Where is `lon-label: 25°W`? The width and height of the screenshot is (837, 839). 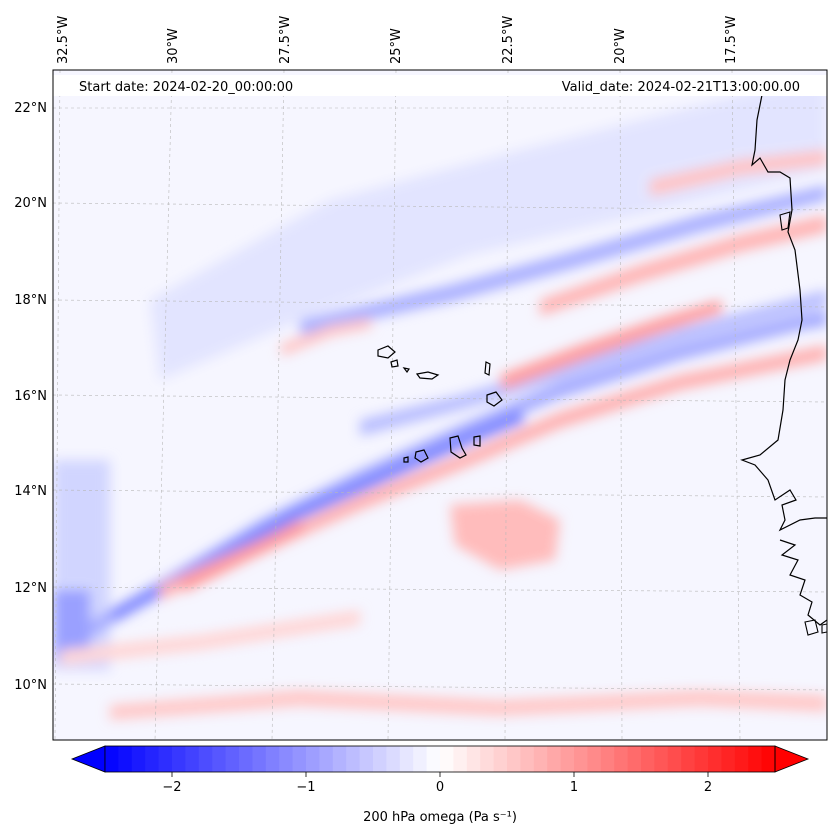
lon-label: 25°W is located at coordinates (396, 46).